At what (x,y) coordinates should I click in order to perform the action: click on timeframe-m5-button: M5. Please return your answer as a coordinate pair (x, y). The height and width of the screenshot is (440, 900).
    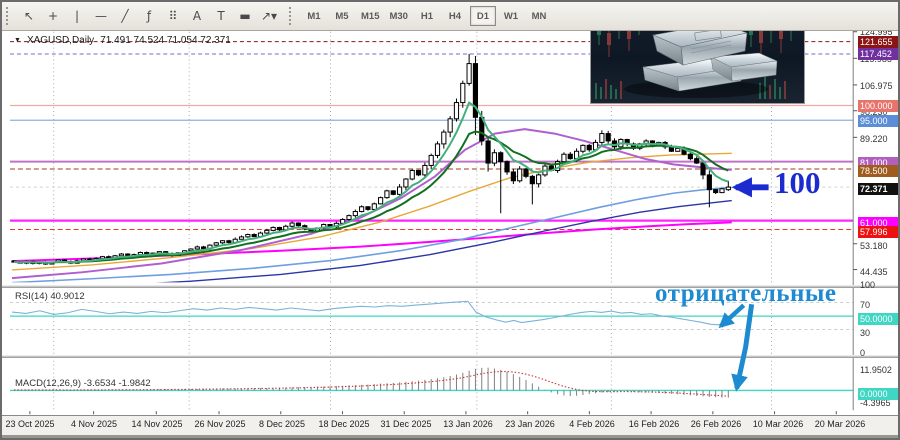
    Looking at the image, I should click on (342, 16).